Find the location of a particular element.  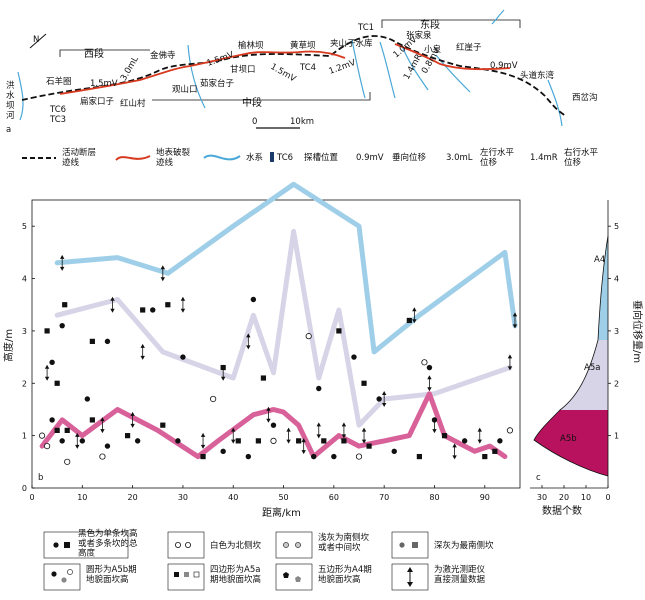

svg-text: N is located at coordinates (36, 40).